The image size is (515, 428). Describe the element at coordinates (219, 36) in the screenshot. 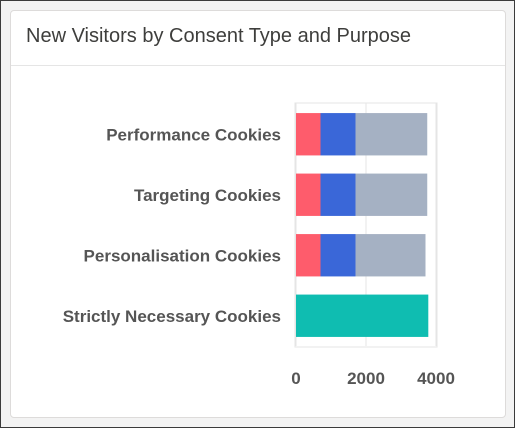

I see `card-title: New Visitors by Consent Type and Purpose` at that location.